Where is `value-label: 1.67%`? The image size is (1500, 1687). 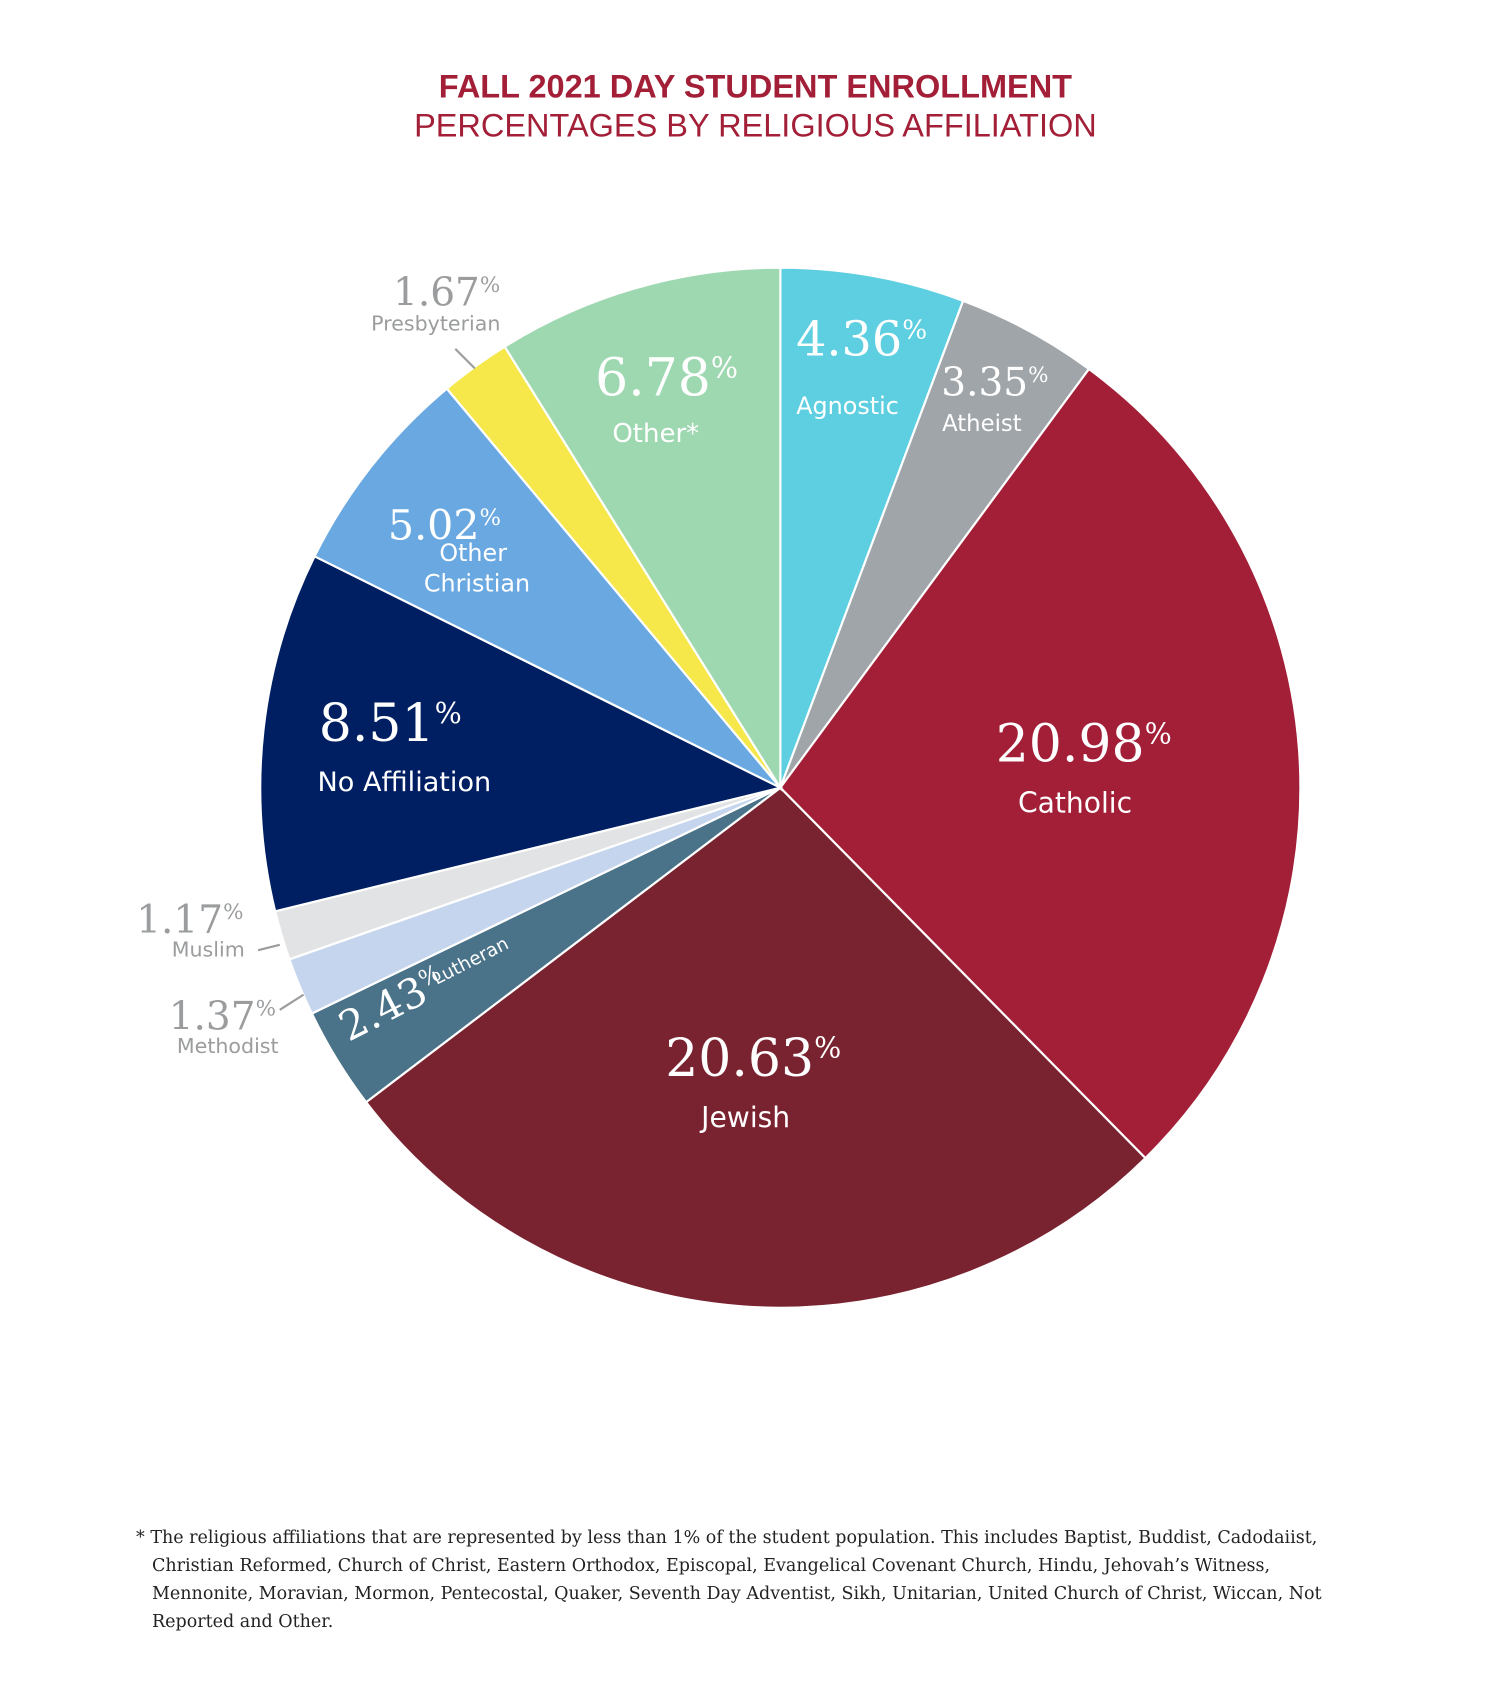
value-label: 1.67% is located at coordinates (446, 293).